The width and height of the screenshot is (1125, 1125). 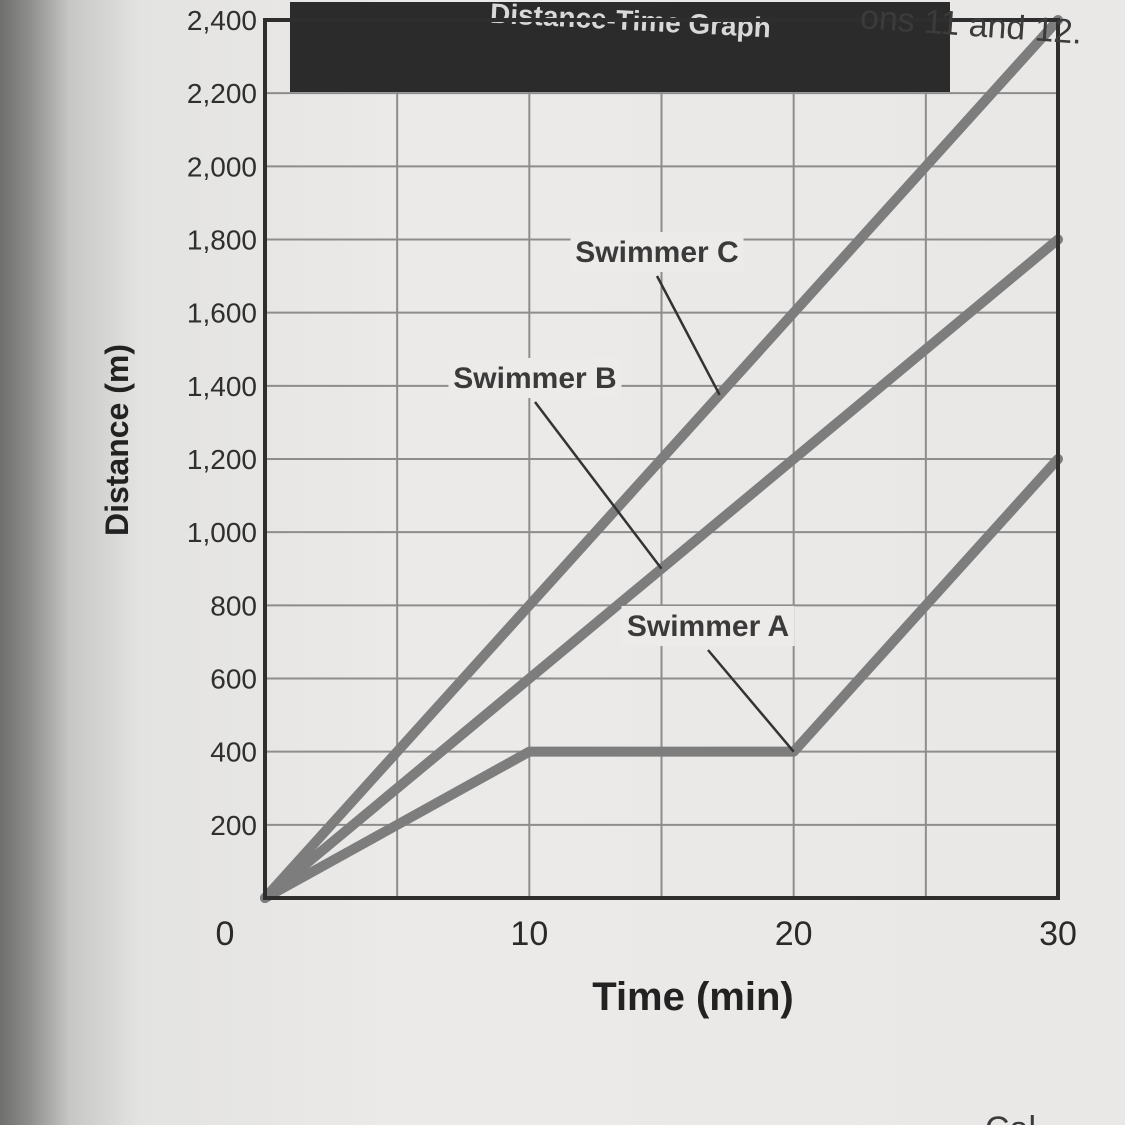 What do you see at coordinates (222, 532) in the screenshot?
I see `y-tick-label: 1,000` at bounding box center [222, 532].